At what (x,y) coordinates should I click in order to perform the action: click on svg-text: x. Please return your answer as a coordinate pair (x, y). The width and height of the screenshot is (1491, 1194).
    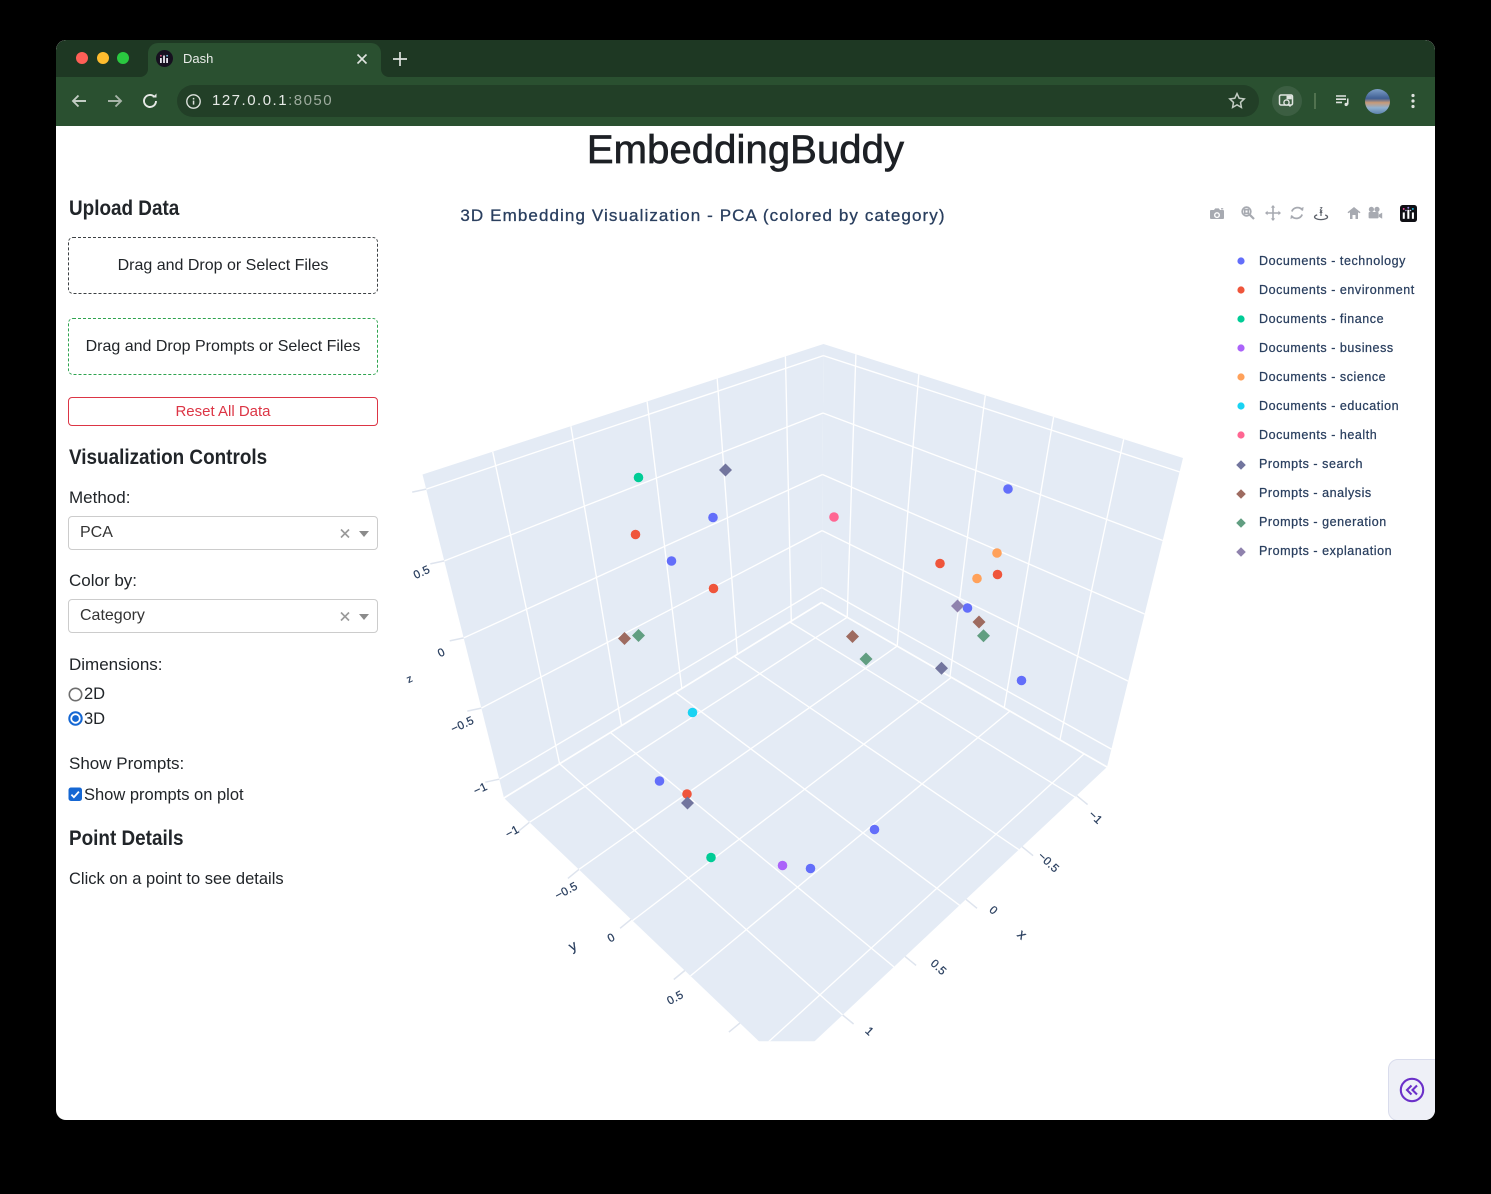
    Looking at the image, I should click on (1022, 934).